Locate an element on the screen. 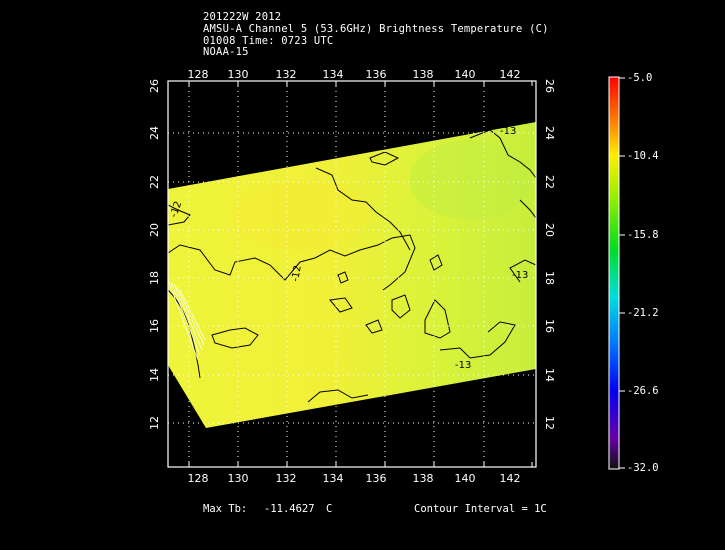 This screenshot has height=550, width=725. lon-tick-bottom: 140 is located at coordinates (465, 478).